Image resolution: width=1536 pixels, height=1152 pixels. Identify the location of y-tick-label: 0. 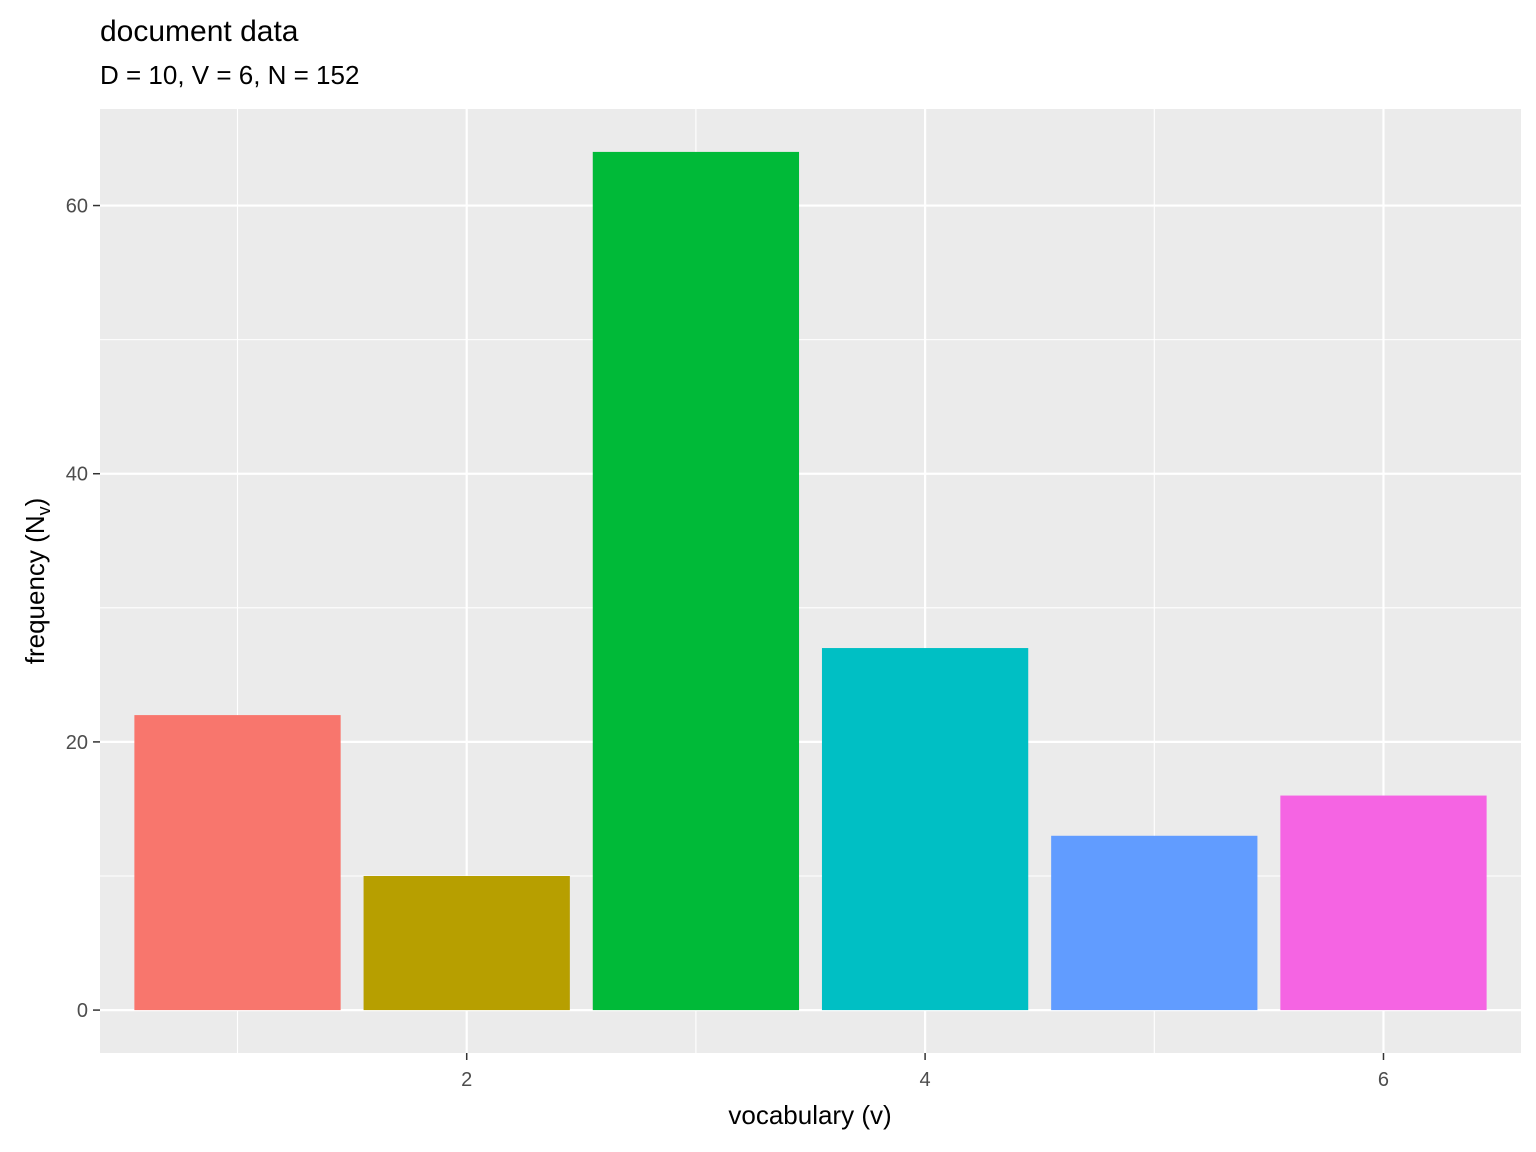
(82, 1011).